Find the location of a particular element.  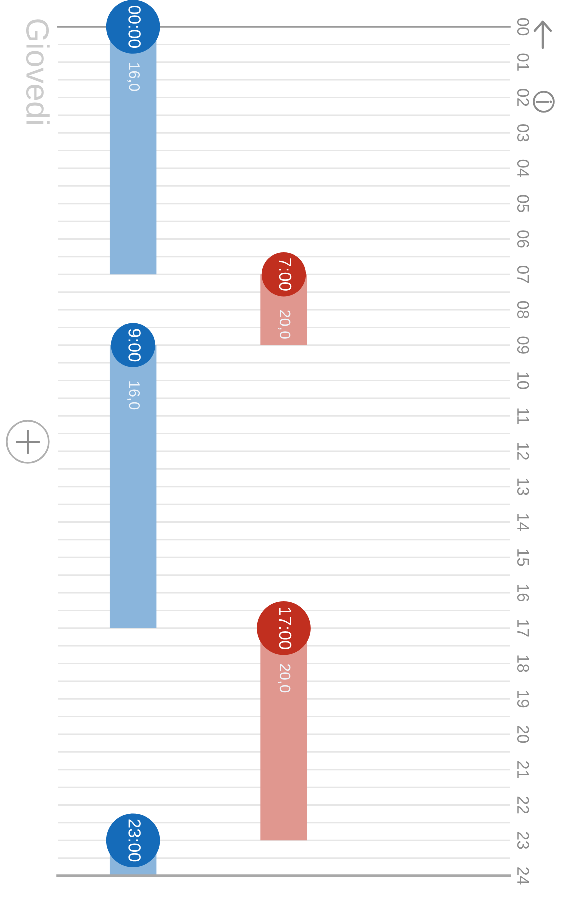

y-tick-label: 23 is located at coordinates (523, 841).